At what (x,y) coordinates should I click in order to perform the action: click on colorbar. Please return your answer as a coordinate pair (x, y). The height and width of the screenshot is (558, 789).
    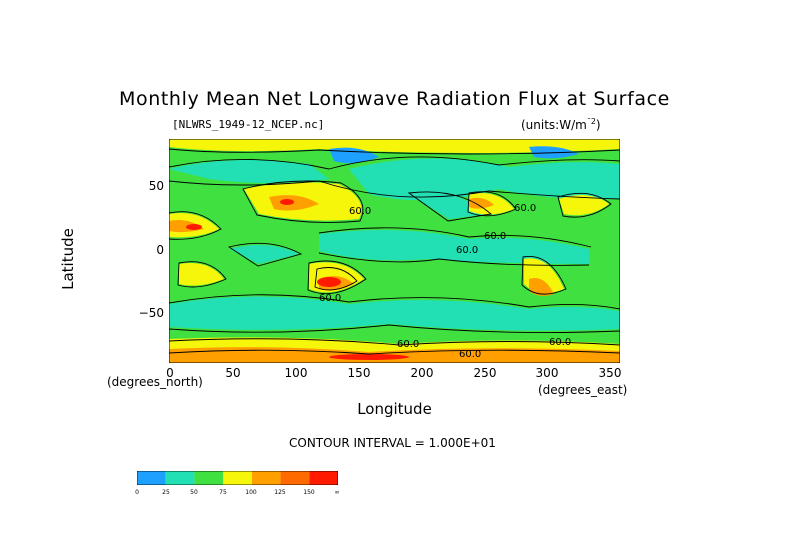
    Looking at the image, I should click on (237, 478).